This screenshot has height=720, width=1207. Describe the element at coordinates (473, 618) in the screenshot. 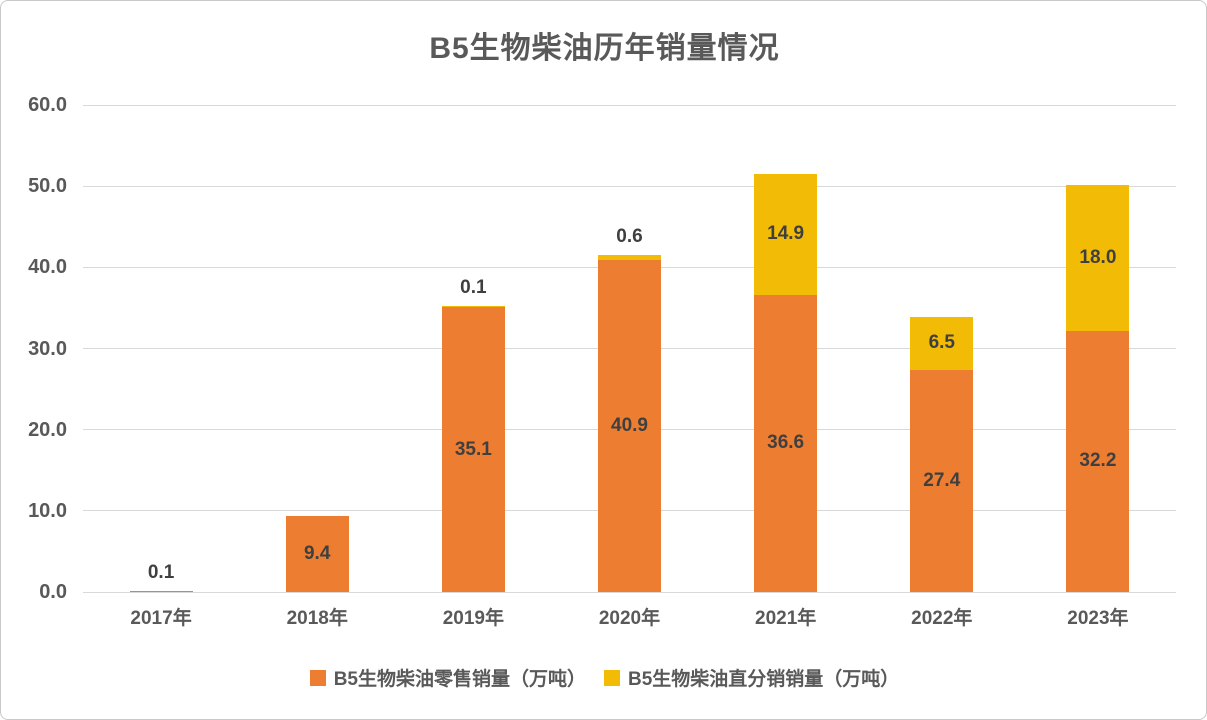

I see `x-axis-label: 2019年` at that location.